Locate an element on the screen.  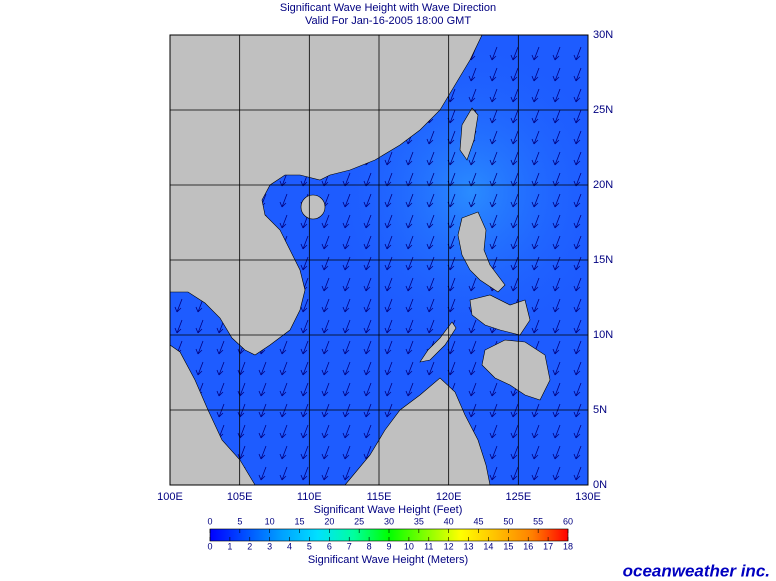
feet-tick-label: 30 is located at coordinates (389, 521).